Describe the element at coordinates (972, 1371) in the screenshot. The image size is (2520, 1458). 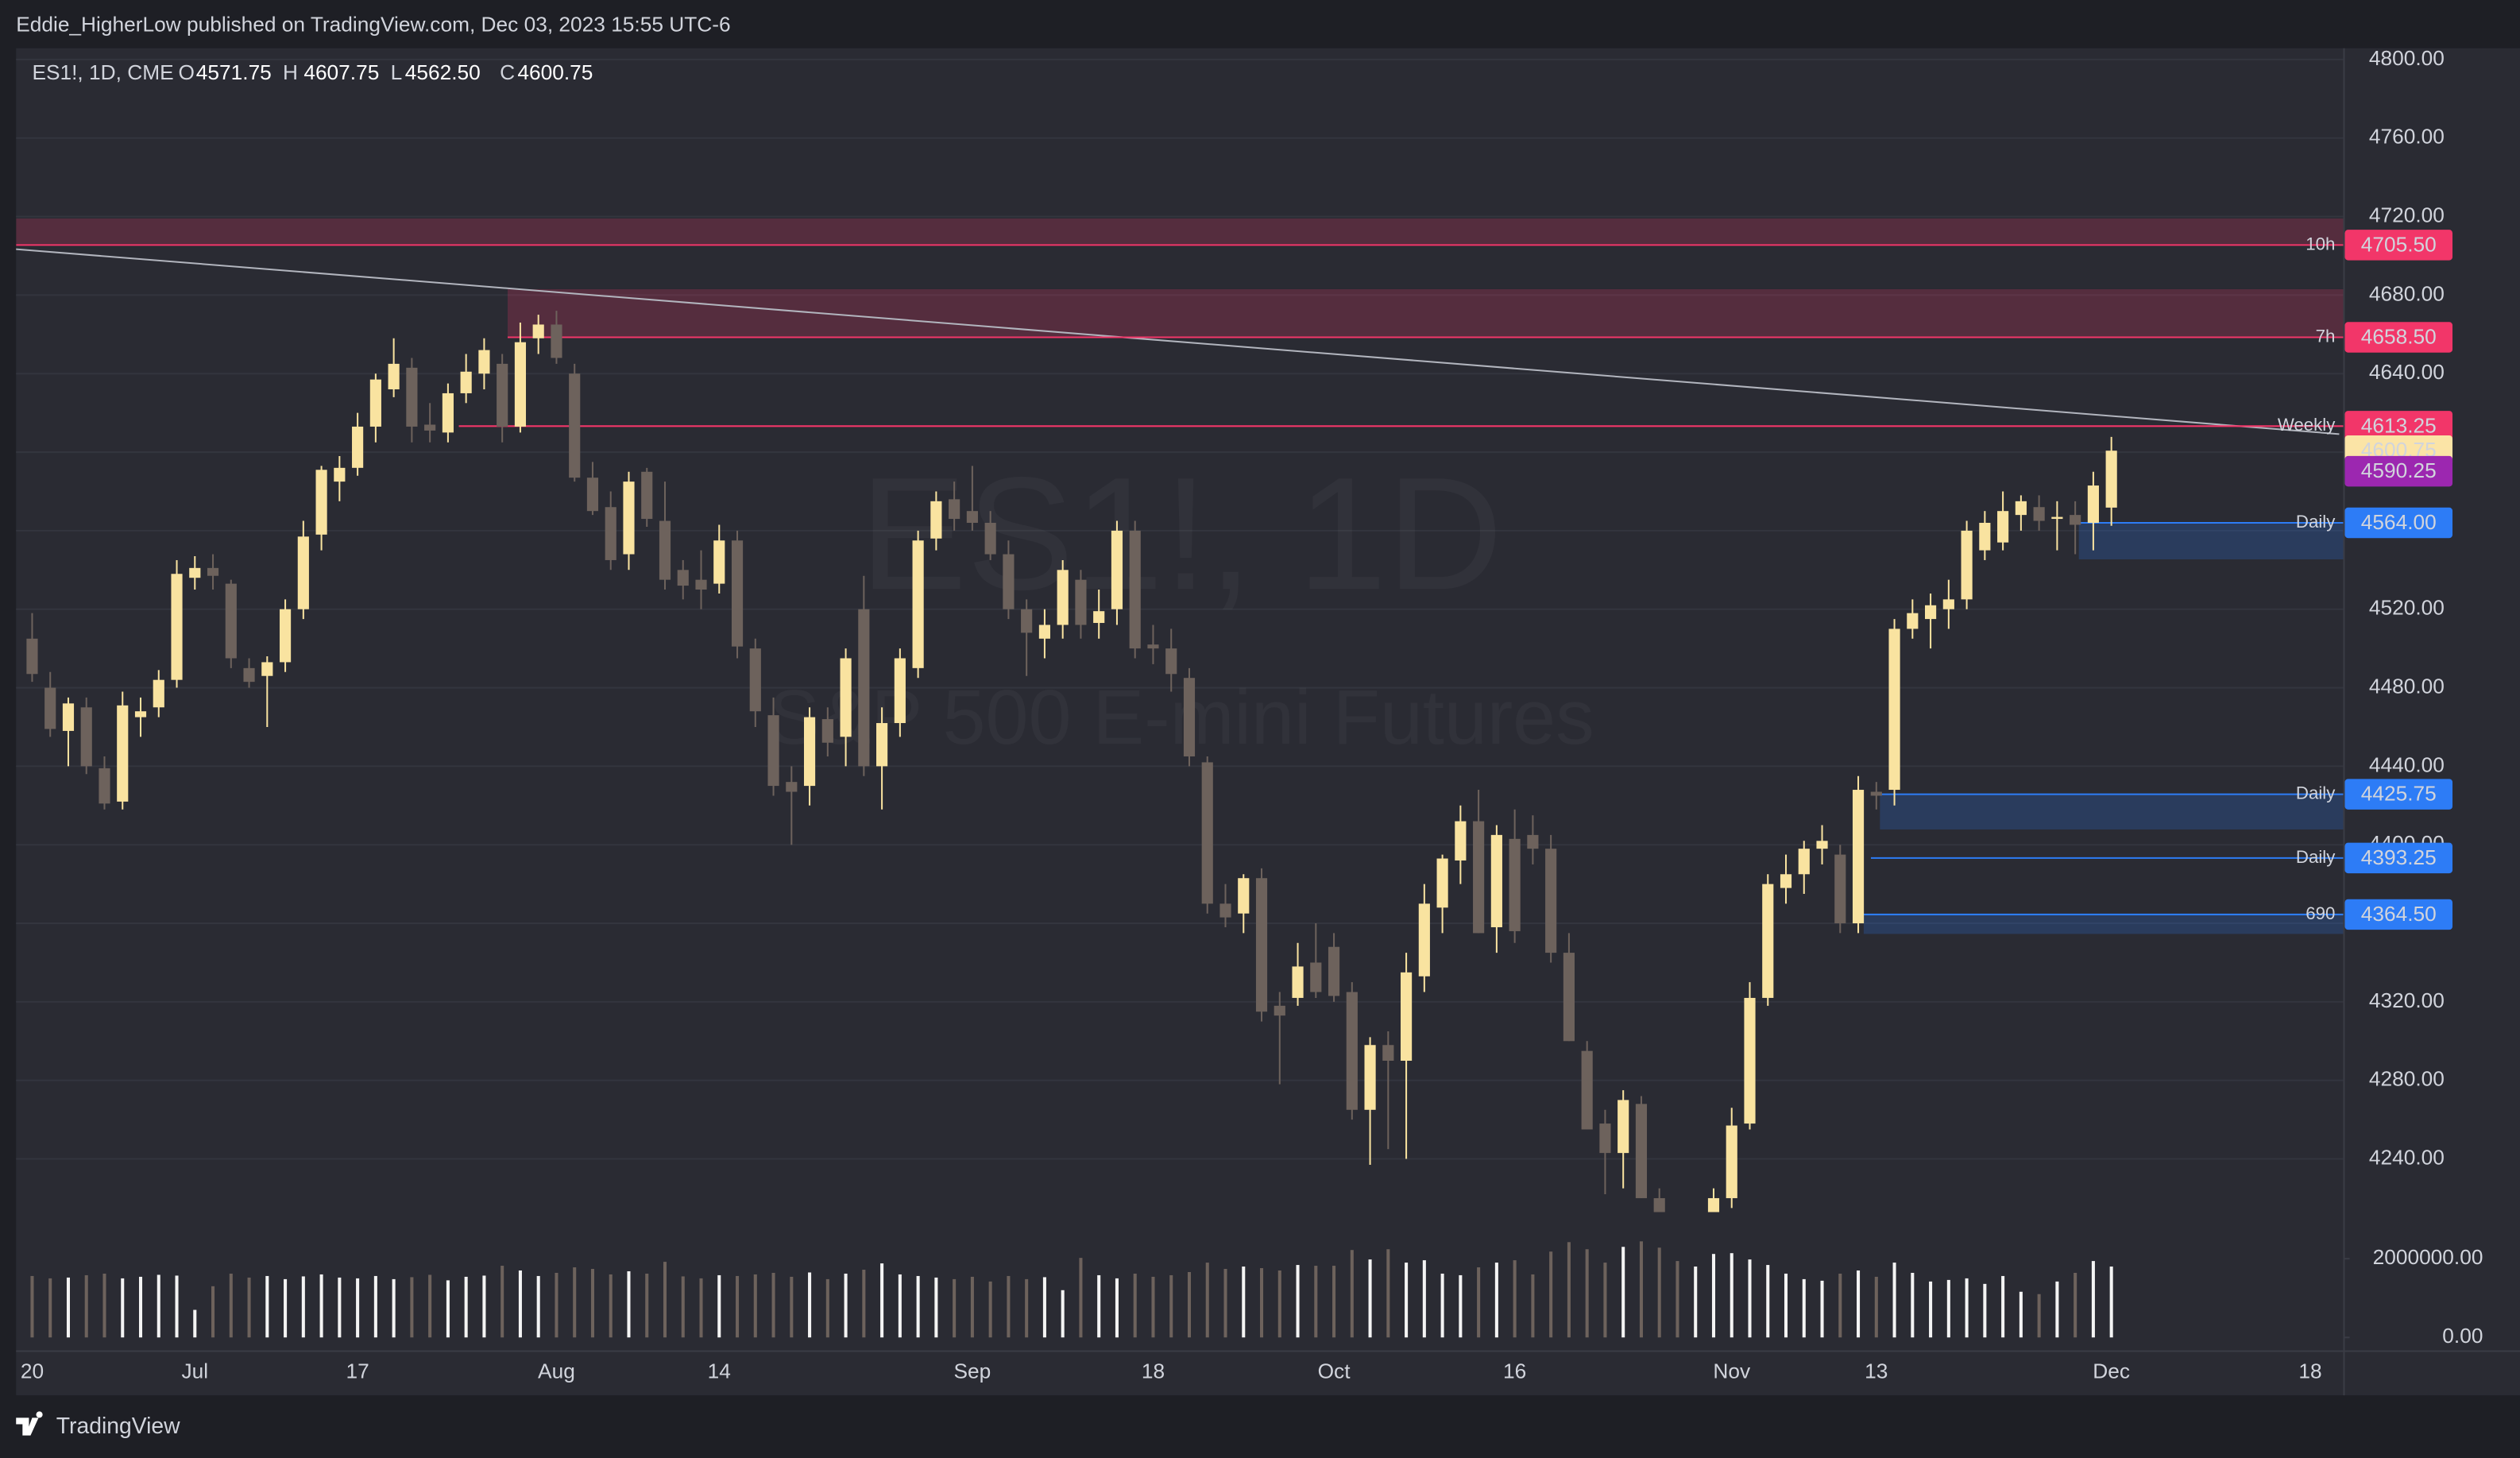
I see `x-tick-label: Sep` at that location.